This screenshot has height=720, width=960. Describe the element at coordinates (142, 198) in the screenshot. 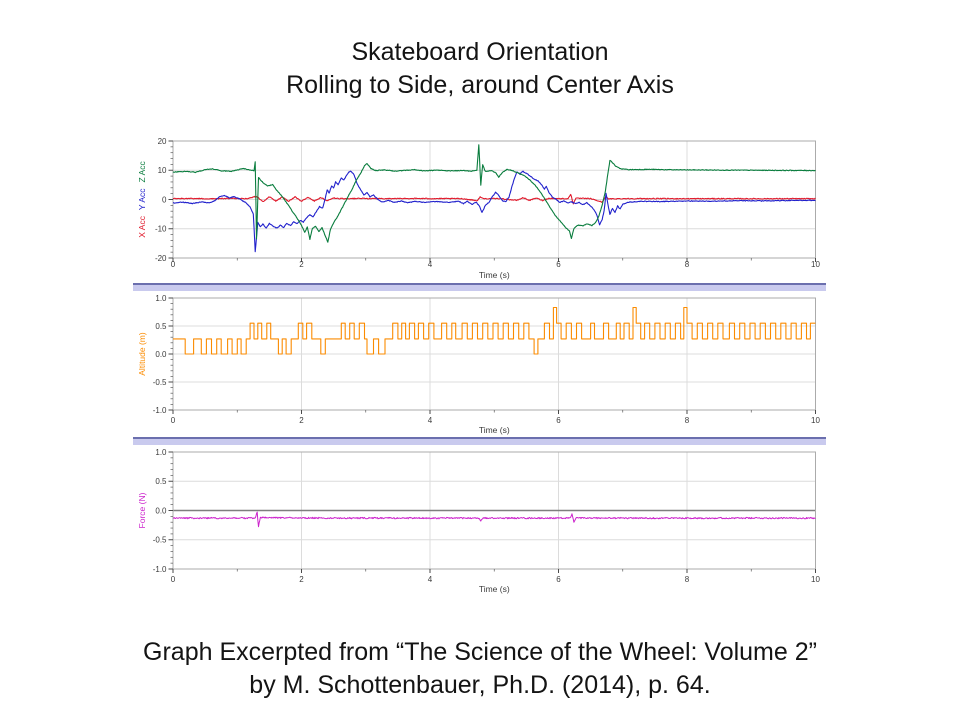

I see `y-axis-label: X AccY AccZ Acc` at that location.